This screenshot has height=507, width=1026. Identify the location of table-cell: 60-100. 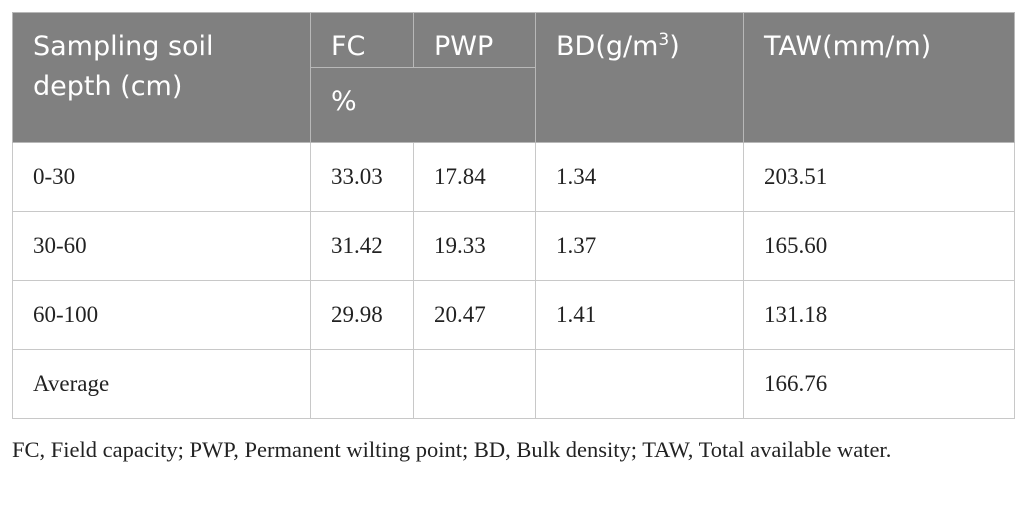
(161, 315).